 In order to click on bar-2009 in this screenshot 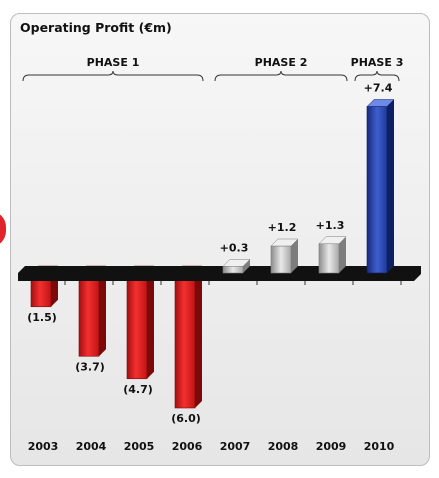, I will do `click(332, 255)`.